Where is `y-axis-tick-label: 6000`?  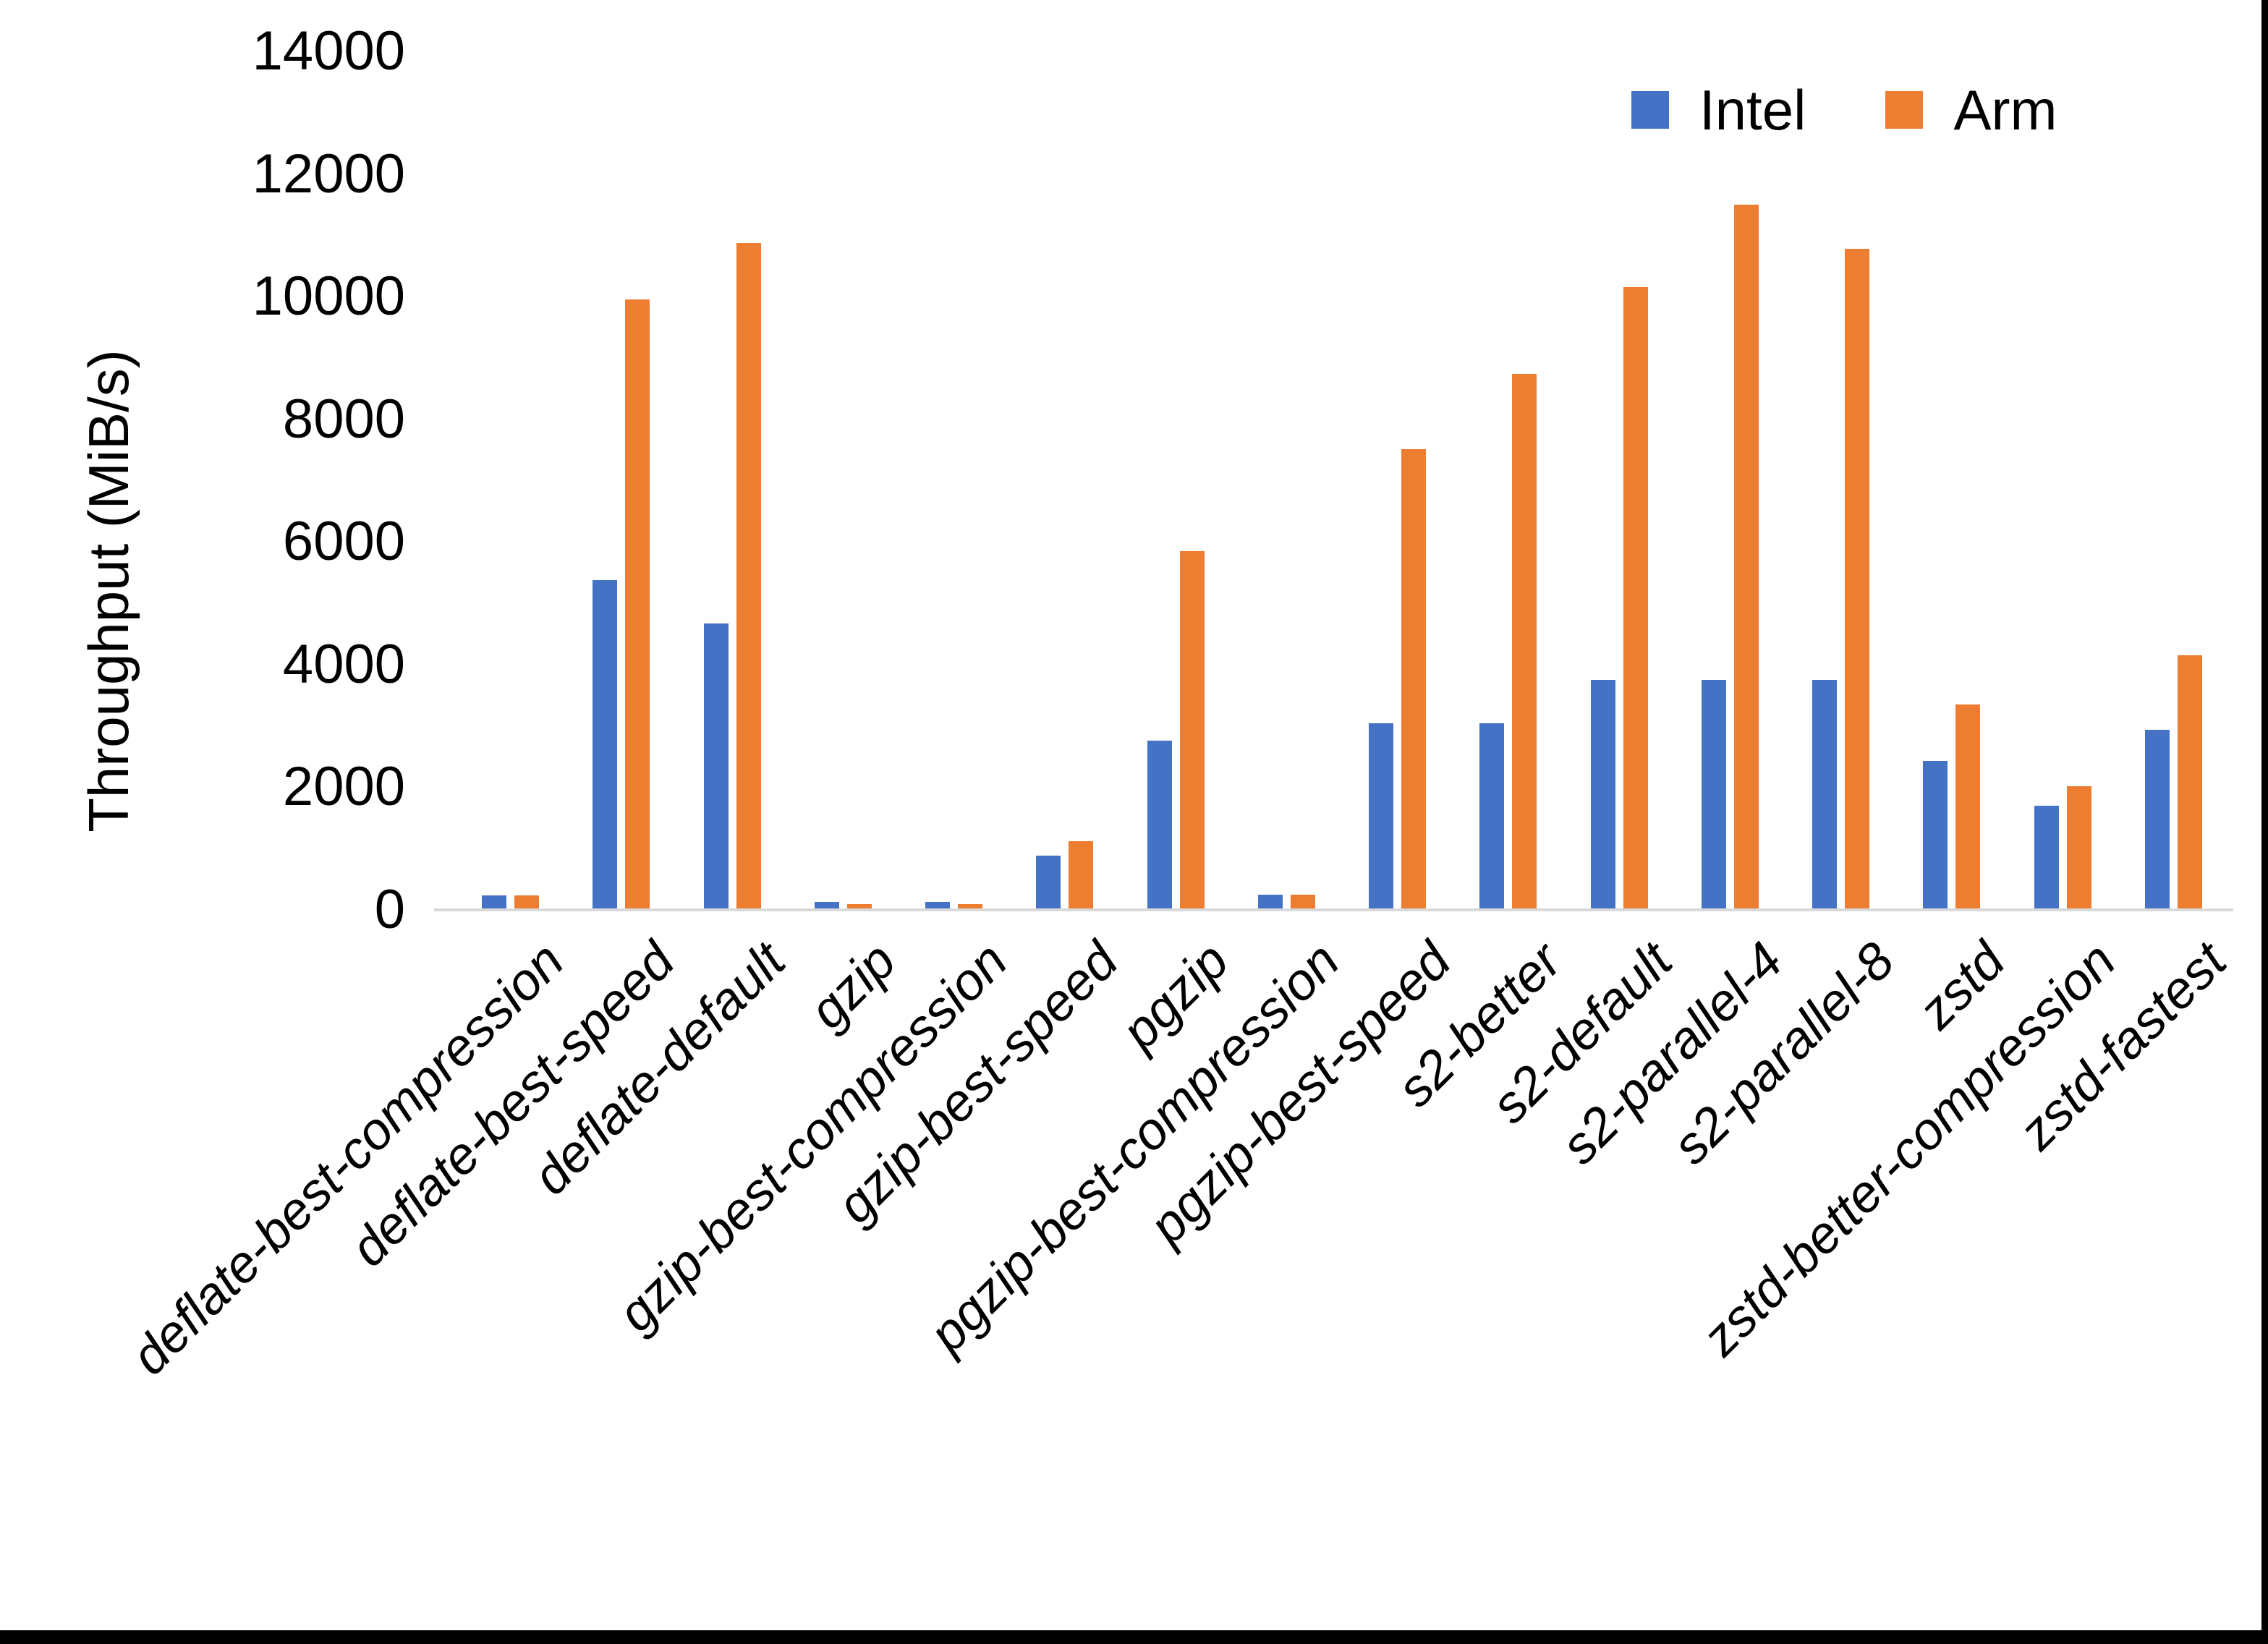 y-axis-tick-label: 6000 is located at coordinates (343, 542).